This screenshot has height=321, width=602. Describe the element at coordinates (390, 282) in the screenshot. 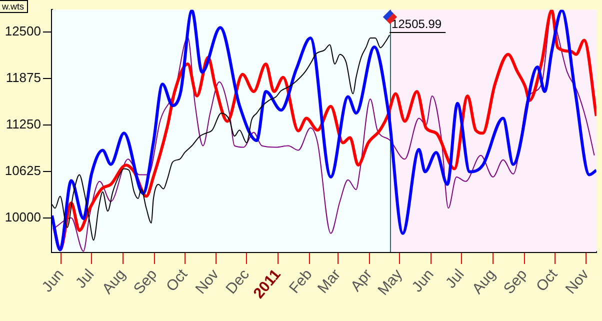

I see `x-tick-label: May` at that location.